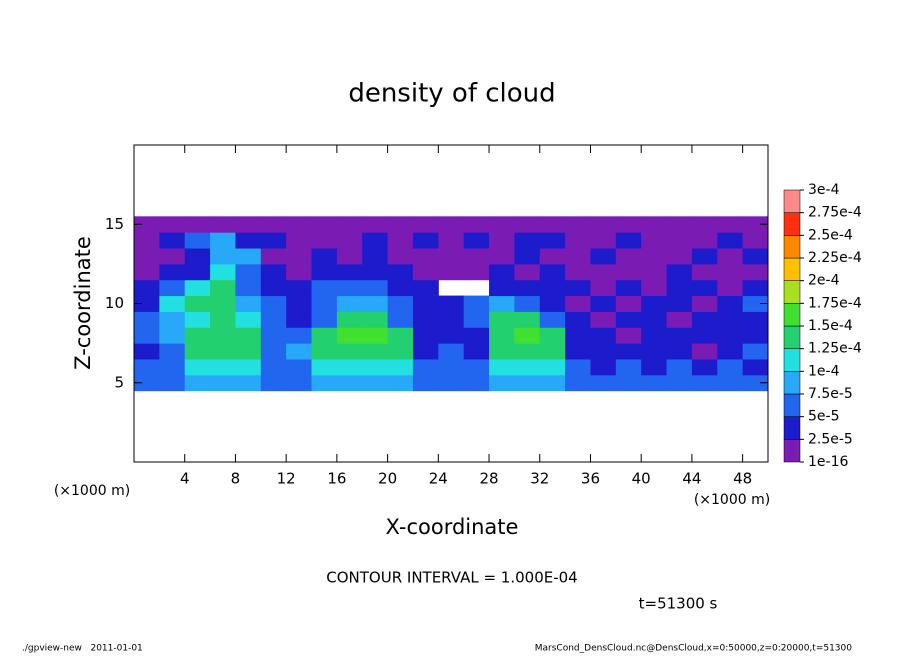 The width and height of the screenshot is (904, 658). What do you see at coordinates (336, 479) in the screenshot?
I see `x-tick-label: 16` at bounding box center [336, 479].